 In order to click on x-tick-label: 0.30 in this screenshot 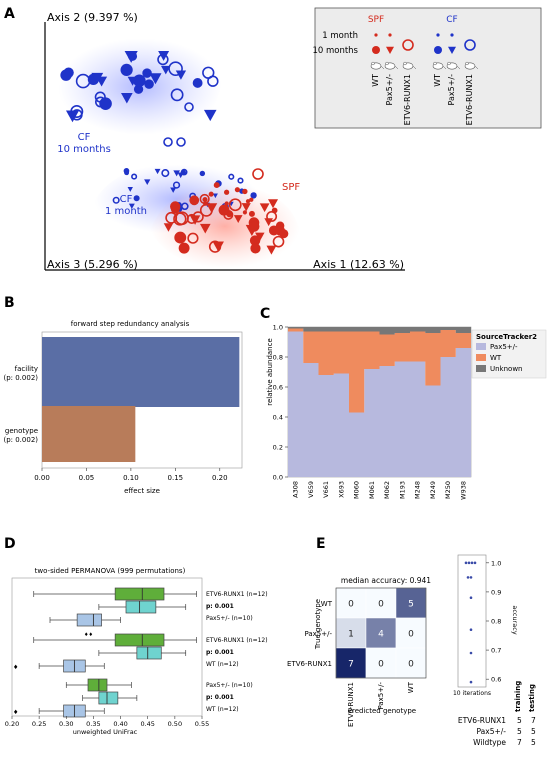, I will do `click(66, 724)`.